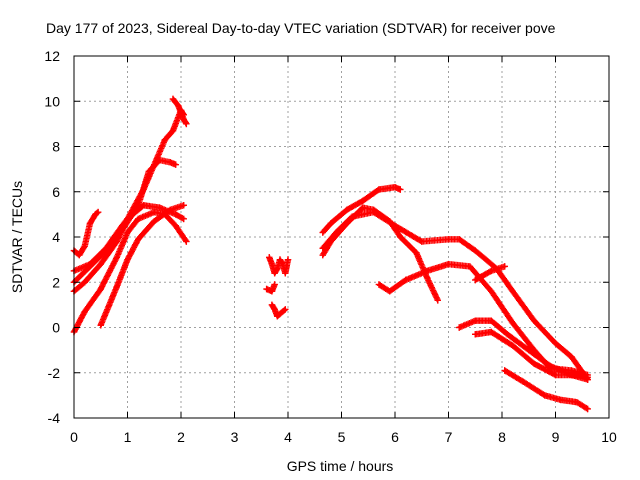  Describe the element at coordinates (56, 147) in the screenshot. I see `y-tick-label: 8` at that location.